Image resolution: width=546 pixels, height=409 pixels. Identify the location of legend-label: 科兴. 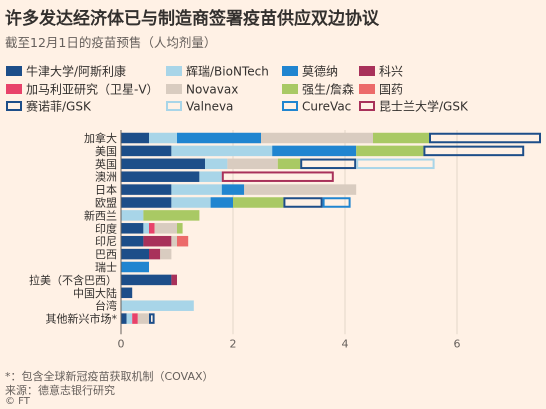
(391, 72).